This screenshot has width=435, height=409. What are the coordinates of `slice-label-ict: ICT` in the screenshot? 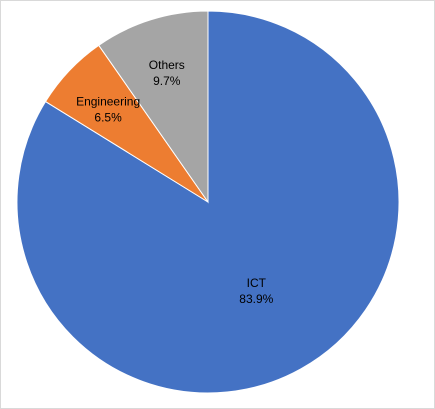 It's located at (257, 283).